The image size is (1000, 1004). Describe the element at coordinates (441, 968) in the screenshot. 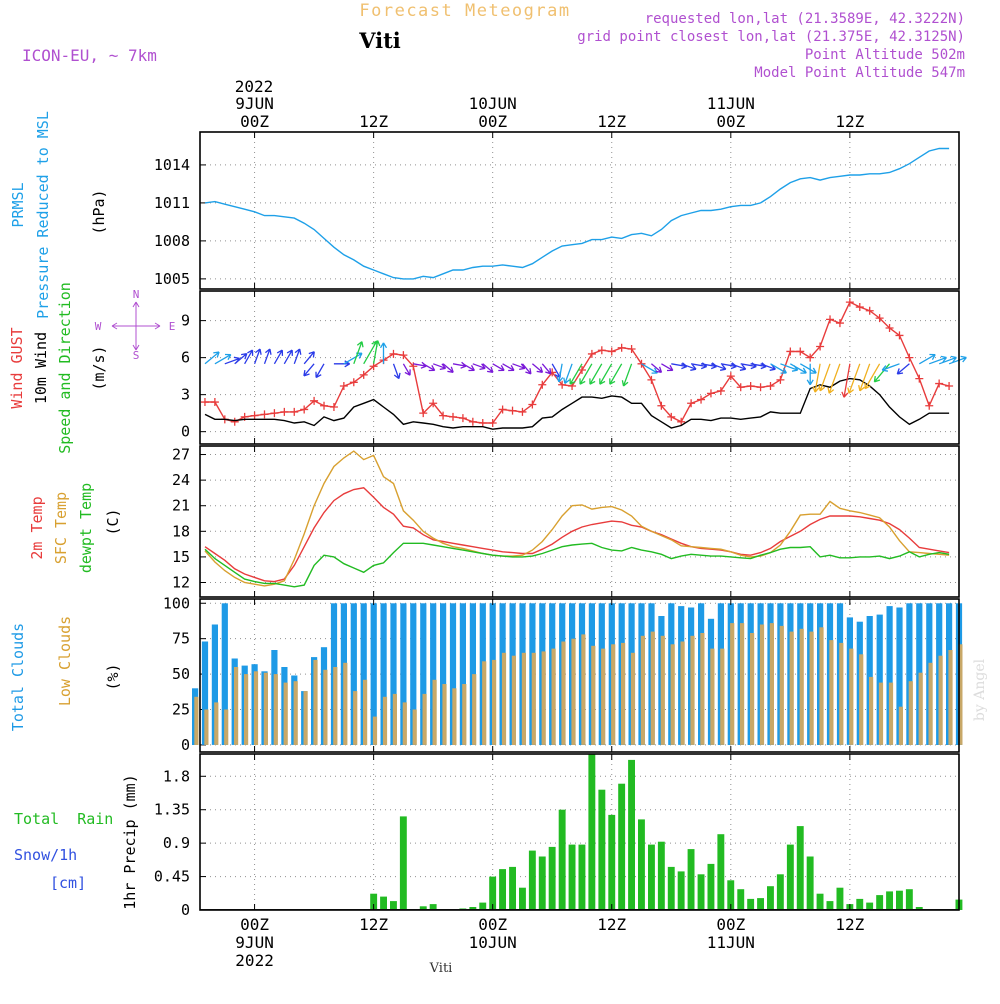

I see `footer-location: Viti` at that location.